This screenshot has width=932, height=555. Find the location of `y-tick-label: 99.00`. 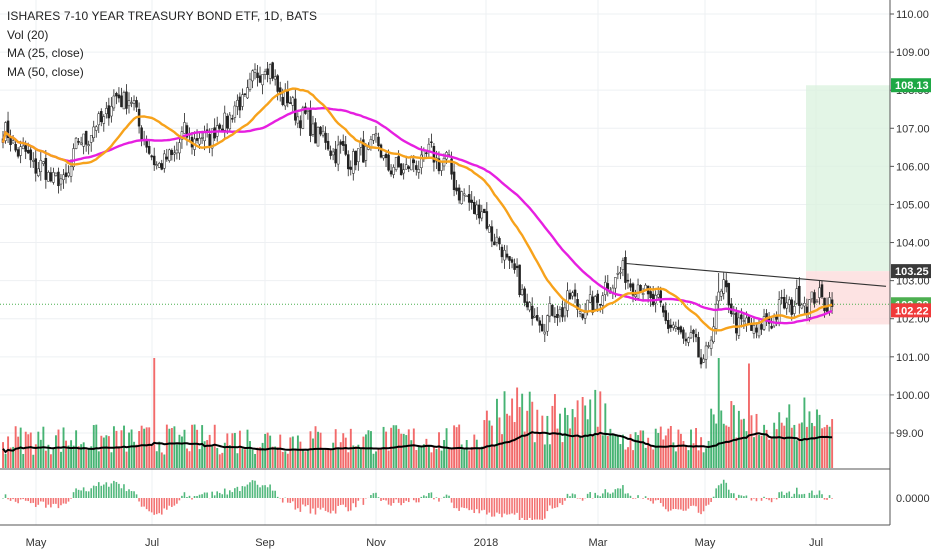

y-tick-label: 99.00 is located at coordinates (910, 434).